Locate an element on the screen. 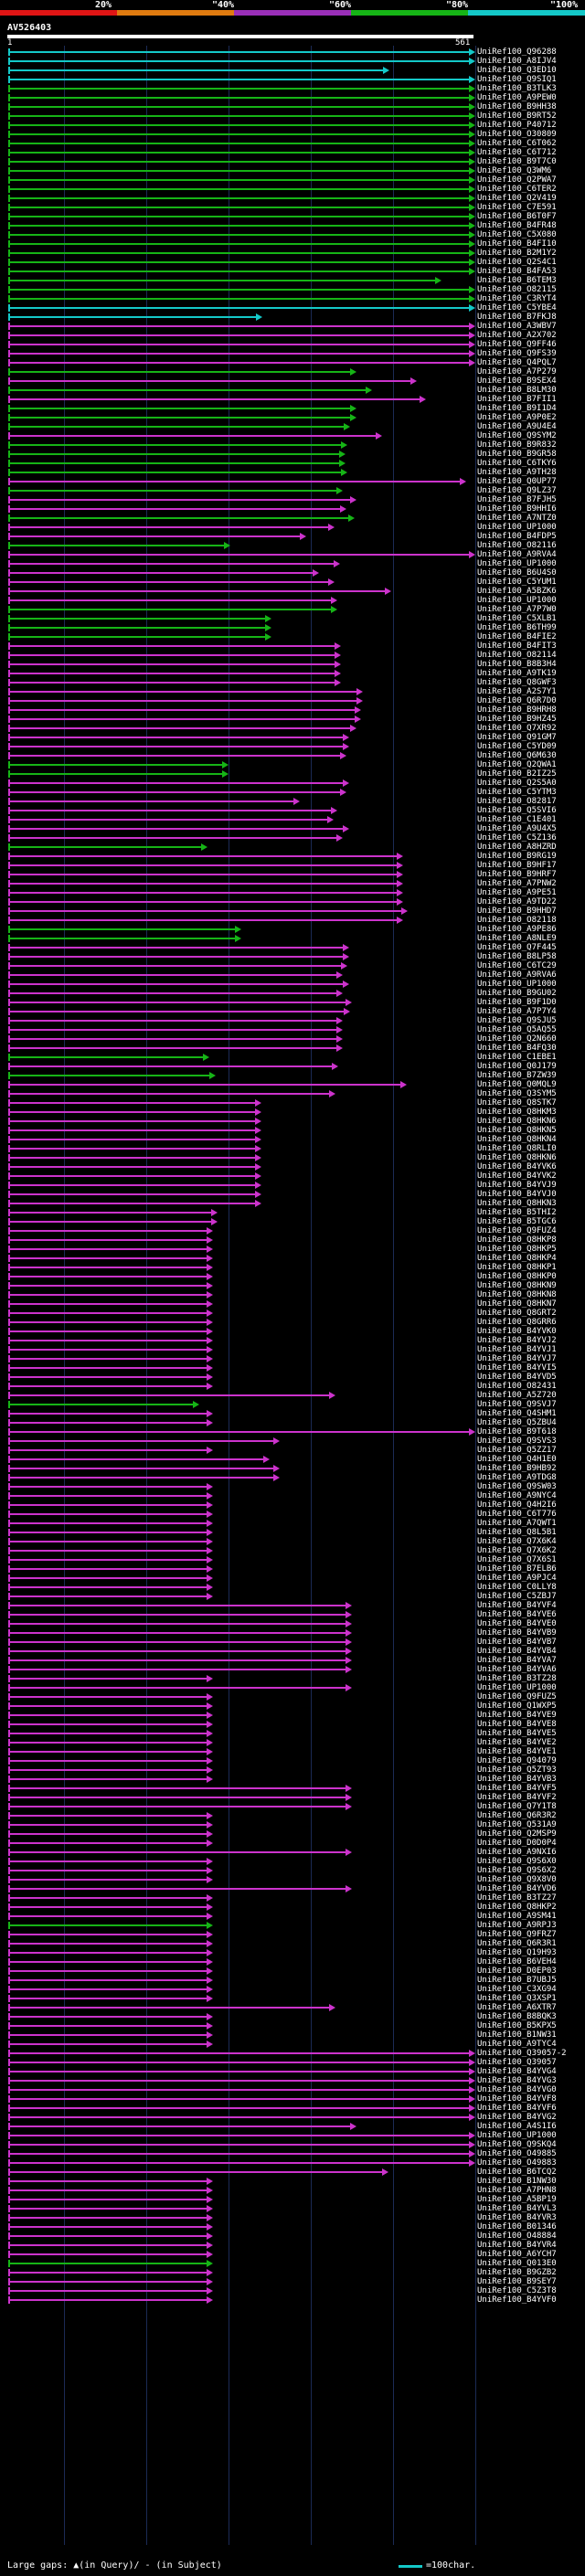 The image size is (585, 2576). hit-row: UniRef100_A9PEW0 is located at coordinates (293, 97).